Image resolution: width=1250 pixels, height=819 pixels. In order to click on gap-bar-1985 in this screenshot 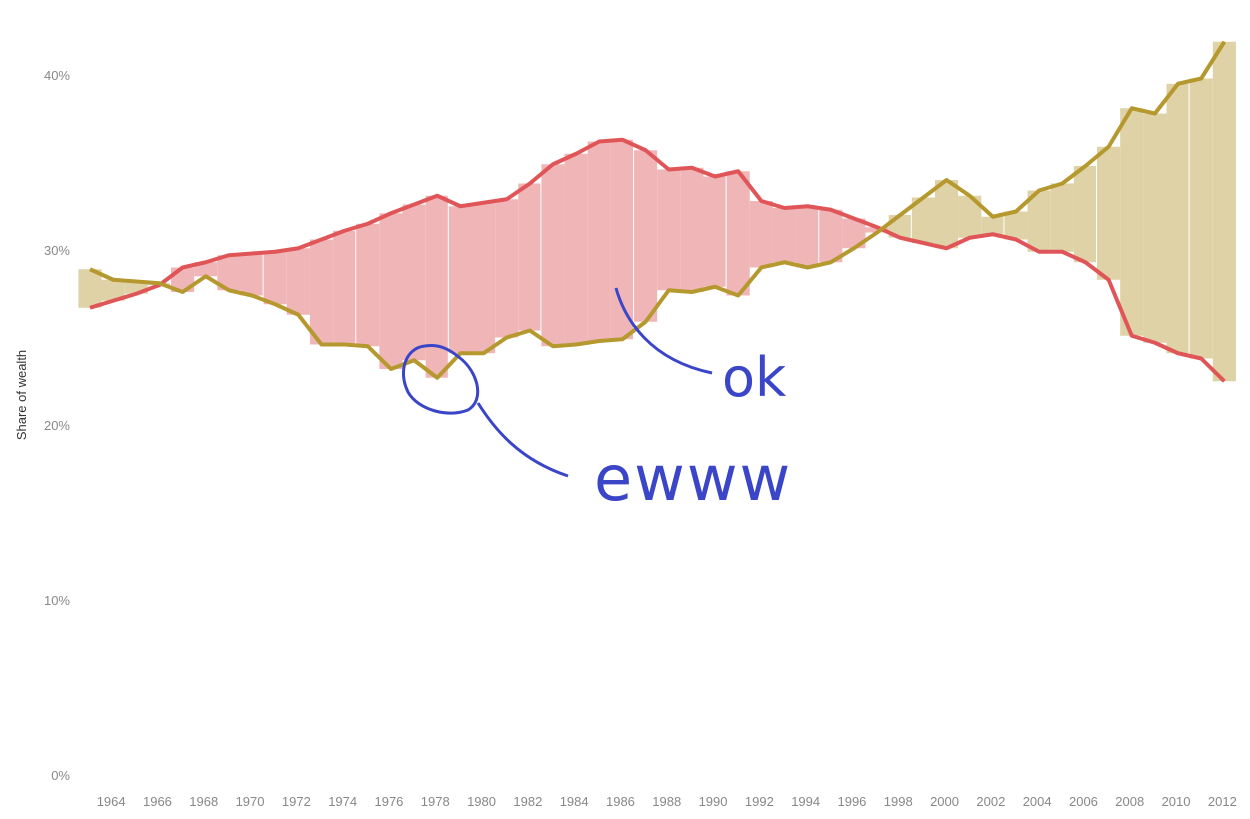, I will do `click(599, 241)`.